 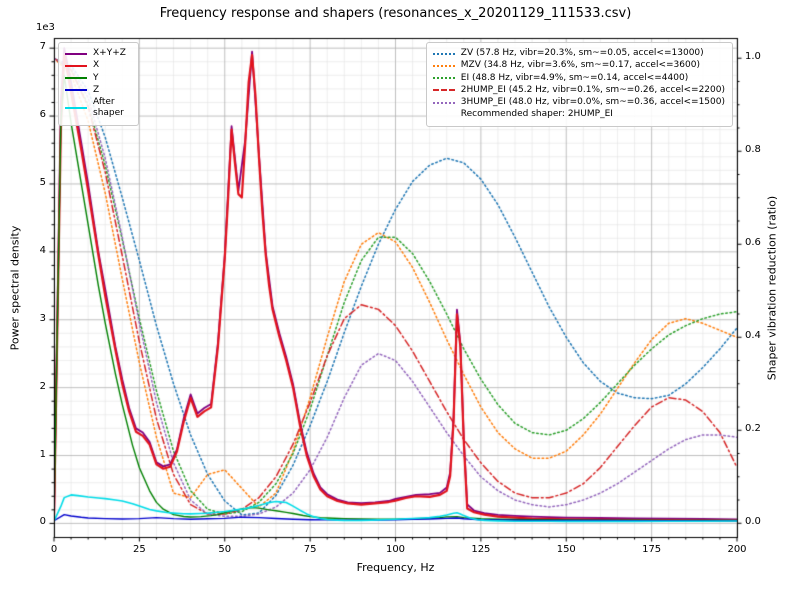 I want to click on x-tick-label: 25, so click(x=139, y=549).